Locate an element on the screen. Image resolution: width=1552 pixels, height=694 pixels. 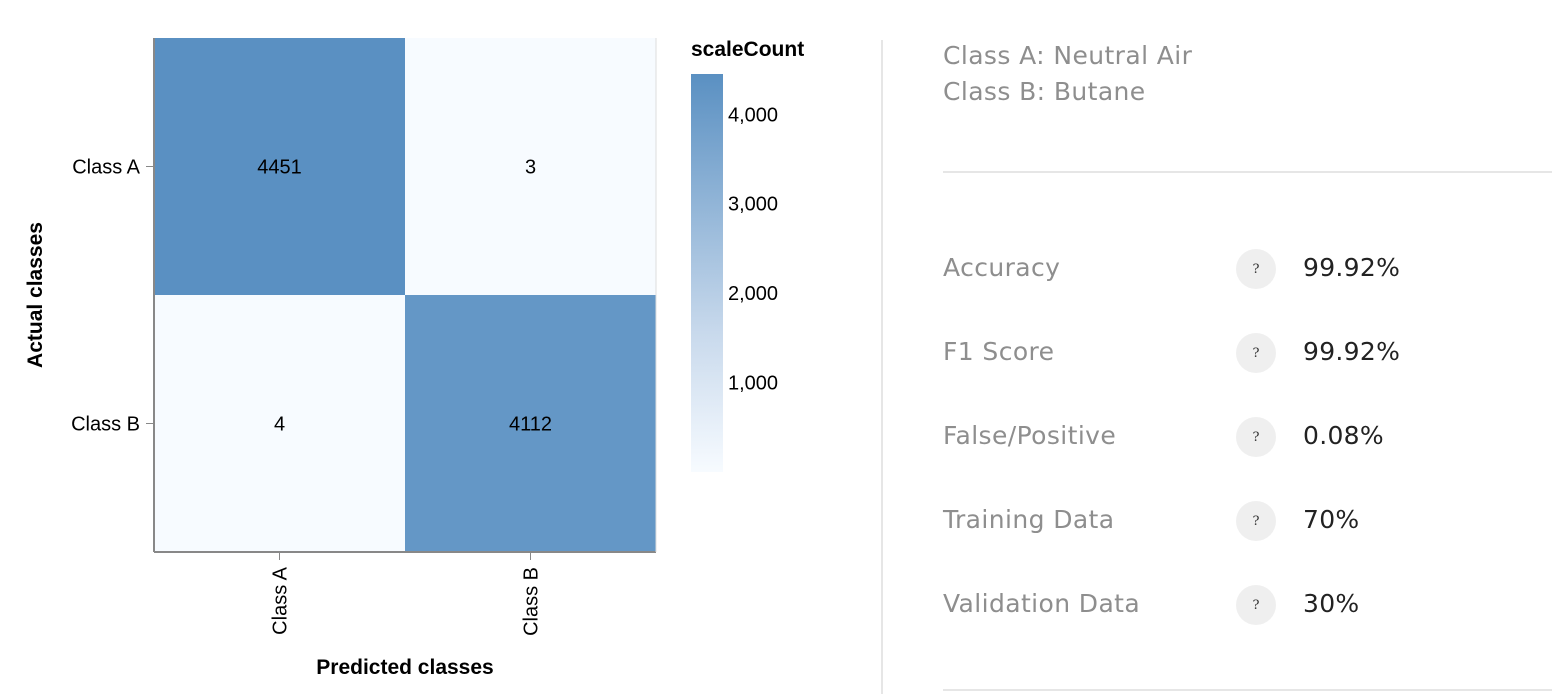
legend-tick-label: 4,000 is located at coordinates (753, 115).